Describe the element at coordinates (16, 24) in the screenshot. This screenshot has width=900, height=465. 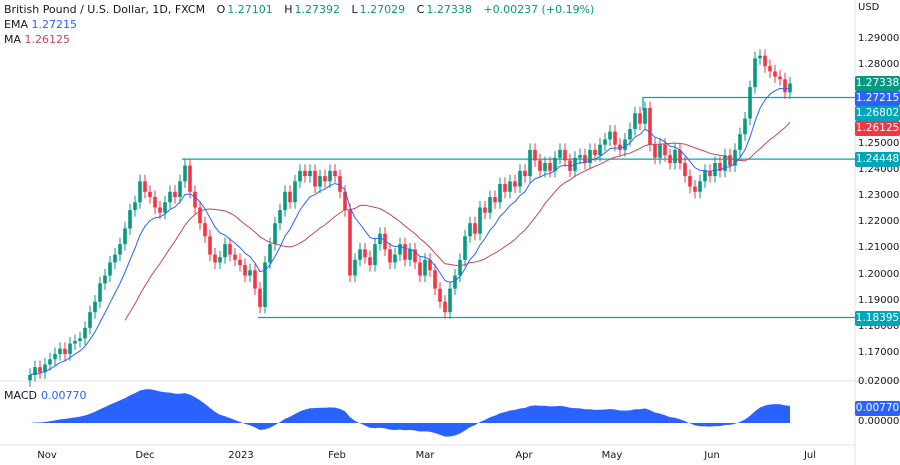
I see `ema-label: EMA` at that location.